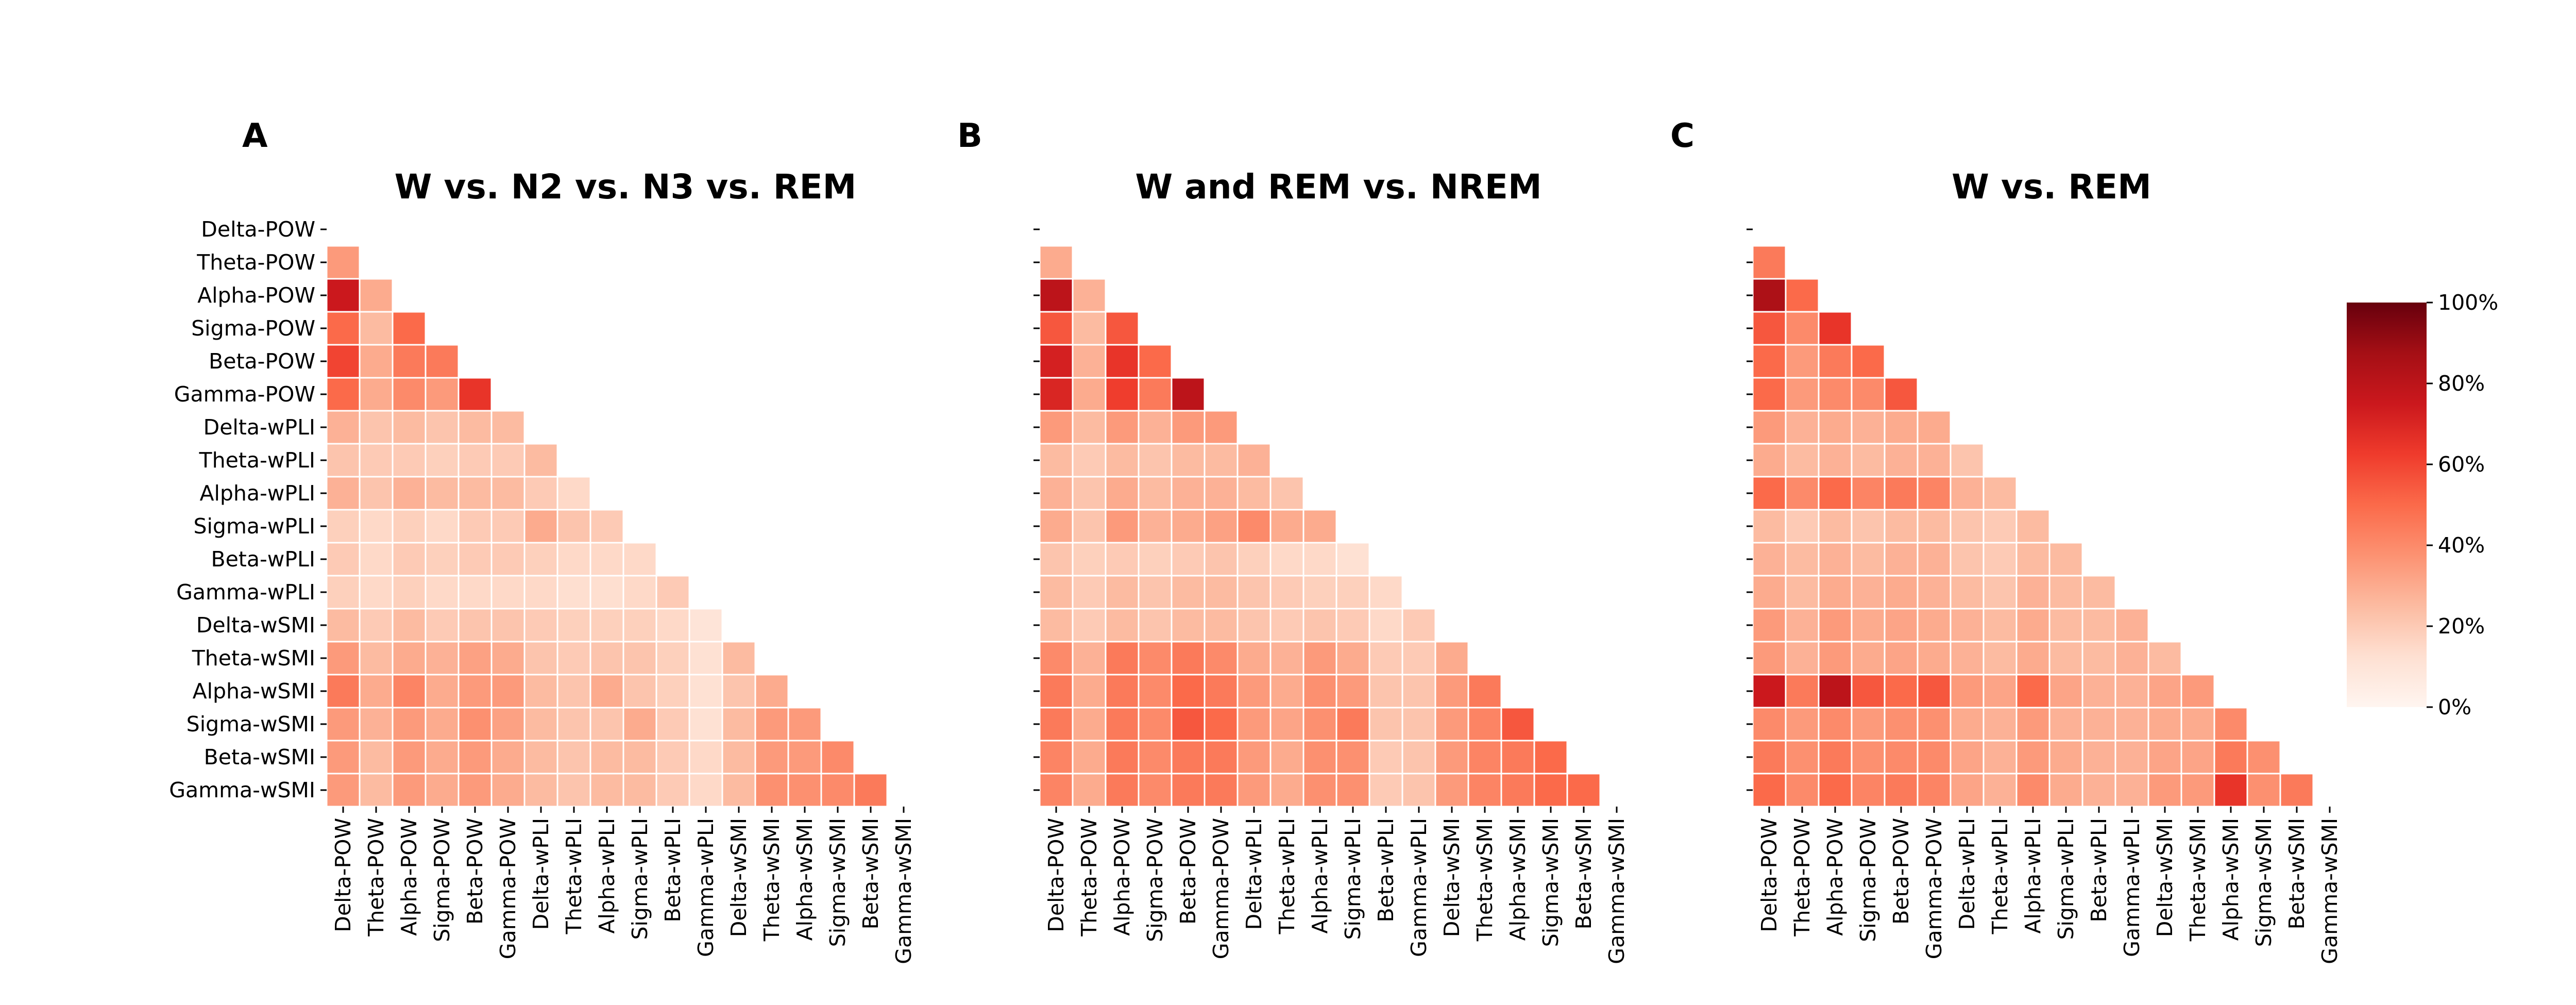  I want to click on x-tick-label: Alpha-wSMI, so click(2230, 879).